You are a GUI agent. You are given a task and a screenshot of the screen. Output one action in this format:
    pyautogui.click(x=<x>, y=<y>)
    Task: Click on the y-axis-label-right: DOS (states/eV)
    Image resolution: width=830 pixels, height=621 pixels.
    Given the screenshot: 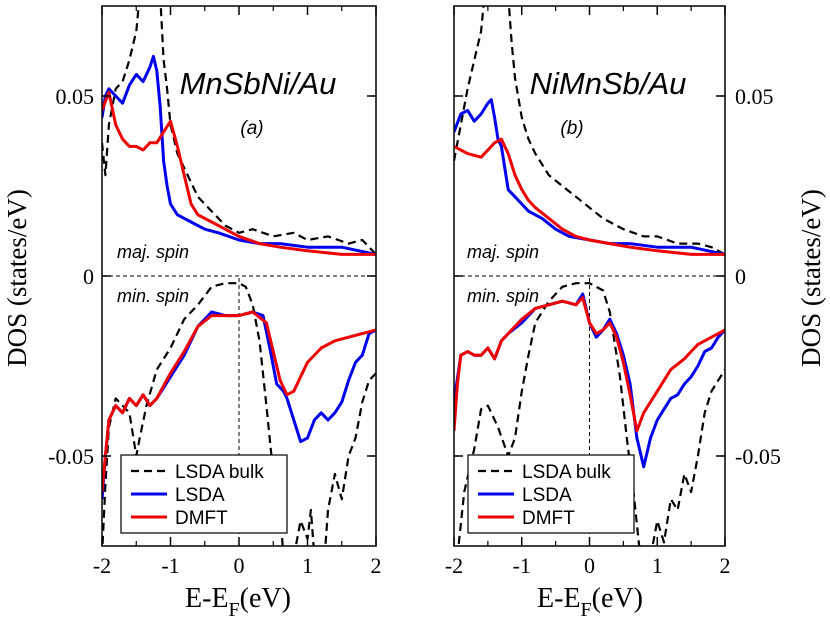 What is the action you would take?
    pyautogui.click(x=811, y=278)
    